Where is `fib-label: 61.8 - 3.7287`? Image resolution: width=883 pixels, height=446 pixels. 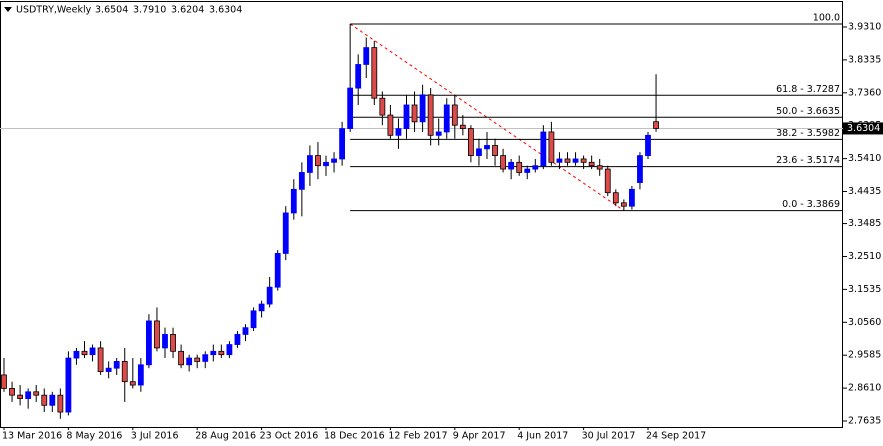 fib-label: 61.8 - 3.7287 is located at coordinates (808, 89).